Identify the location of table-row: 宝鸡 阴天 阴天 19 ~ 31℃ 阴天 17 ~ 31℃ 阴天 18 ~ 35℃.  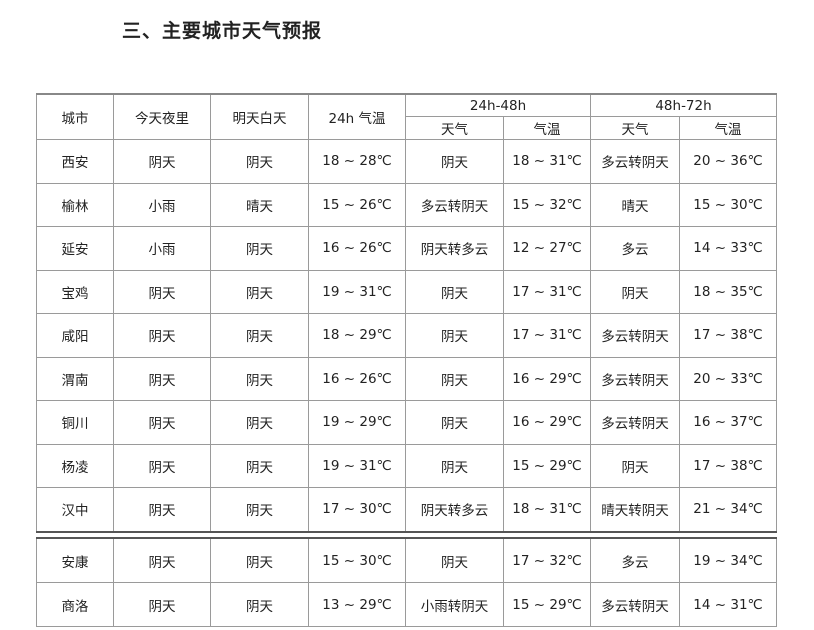
(406, 291).